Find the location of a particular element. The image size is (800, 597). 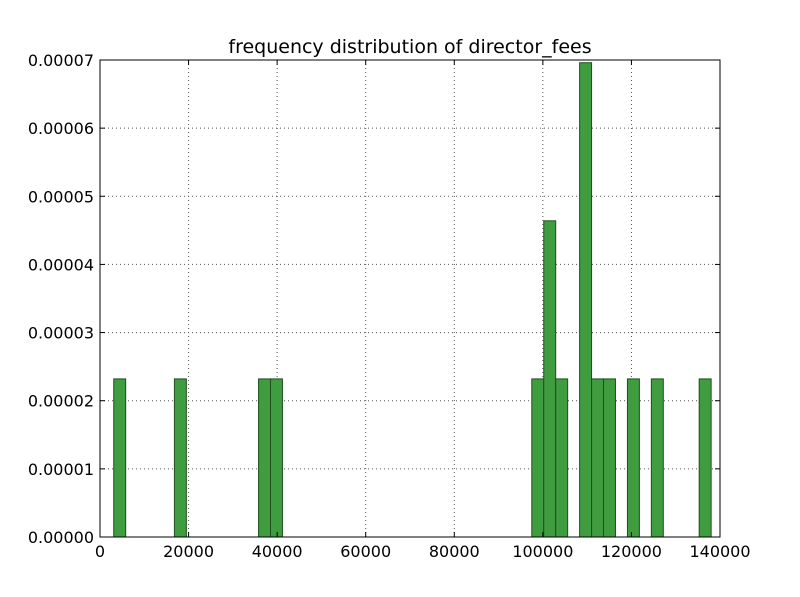

x-tick-label: 80000 is located at coordinates (454, 551).